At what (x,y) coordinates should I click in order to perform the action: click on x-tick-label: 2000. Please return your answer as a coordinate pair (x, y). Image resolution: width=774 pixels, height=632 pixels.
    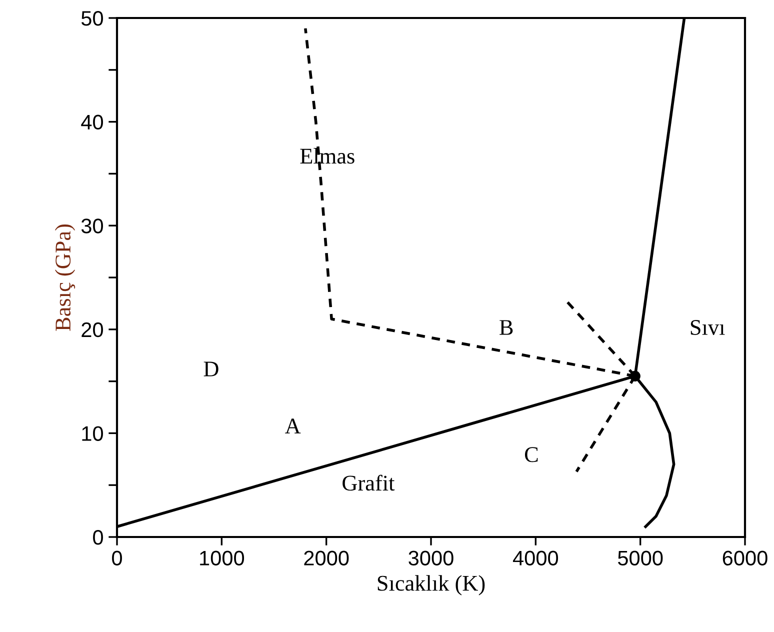
    Looking at the image, I should click on (326, 558).